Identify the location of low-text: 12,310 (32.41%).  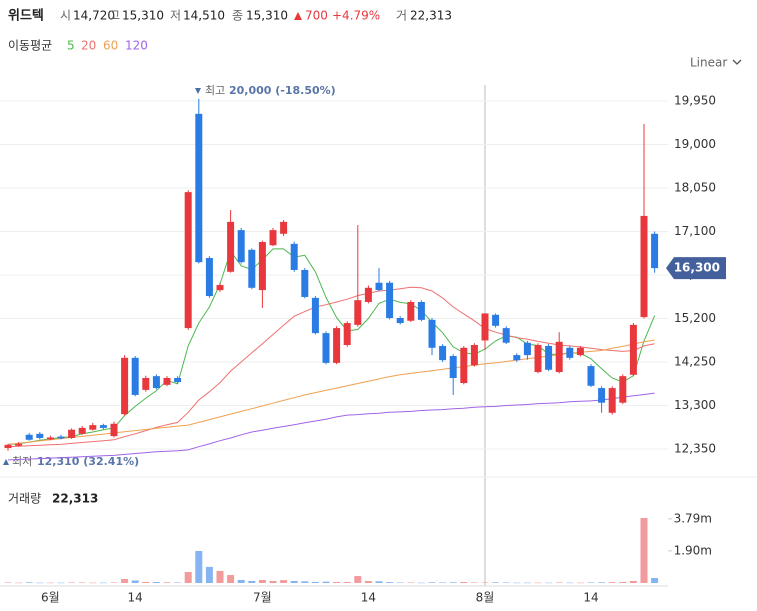
(88, 461).